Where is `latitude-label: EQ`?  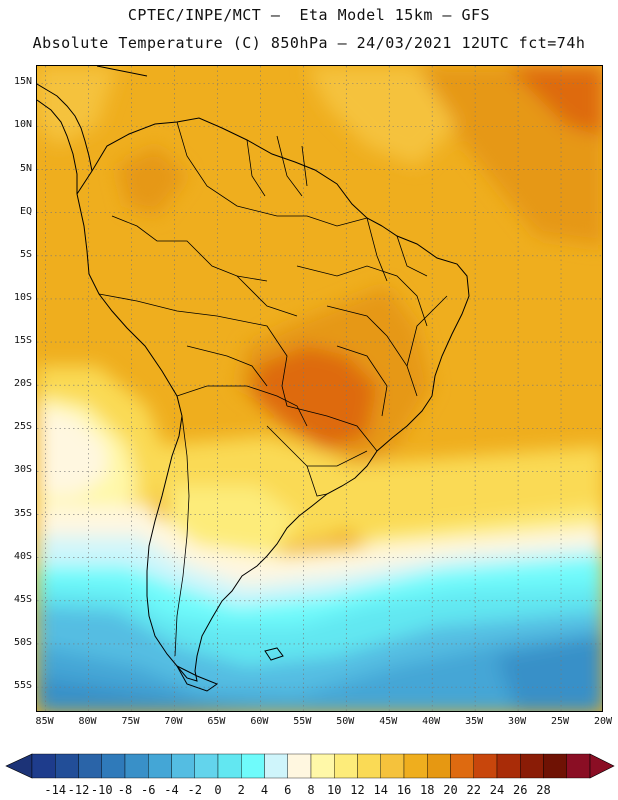
latitude-label: EQ is located at coordinates (25, 211).